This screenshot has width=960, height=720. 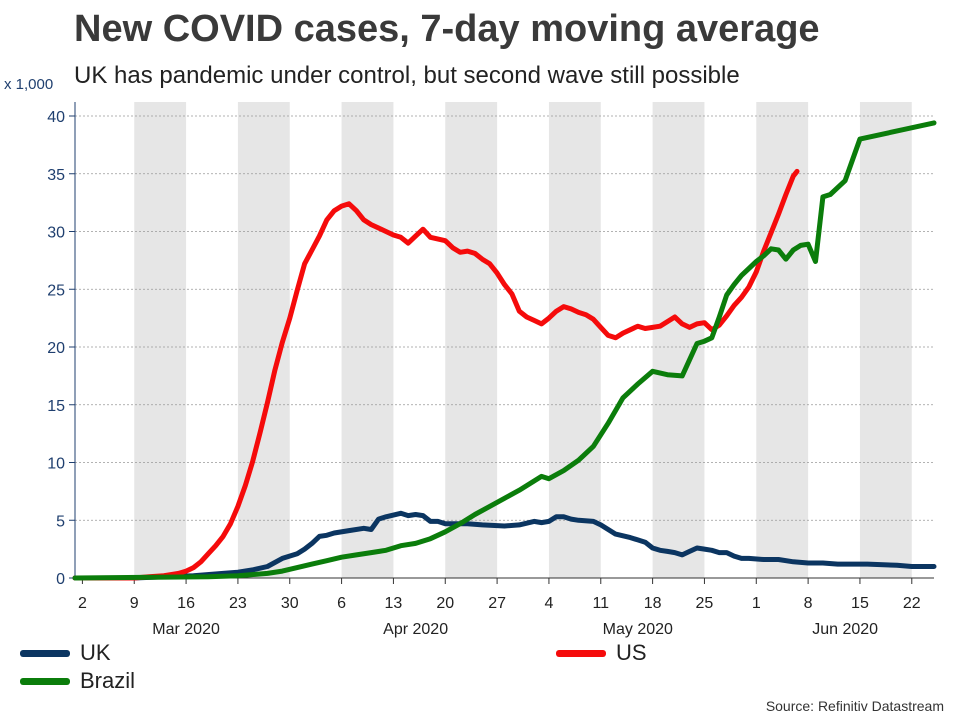 I want to click on y-tick-label: 15, so click(x=56, y=406).